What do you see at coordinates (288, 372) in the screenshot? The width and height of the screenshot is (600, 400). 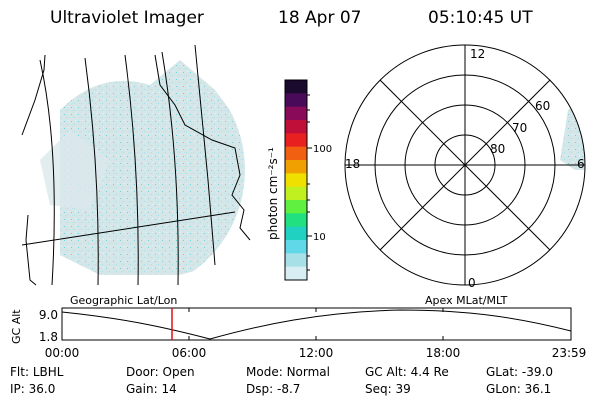 I see `status-mode: Mode: Normal` at bounding box center [288, 372].